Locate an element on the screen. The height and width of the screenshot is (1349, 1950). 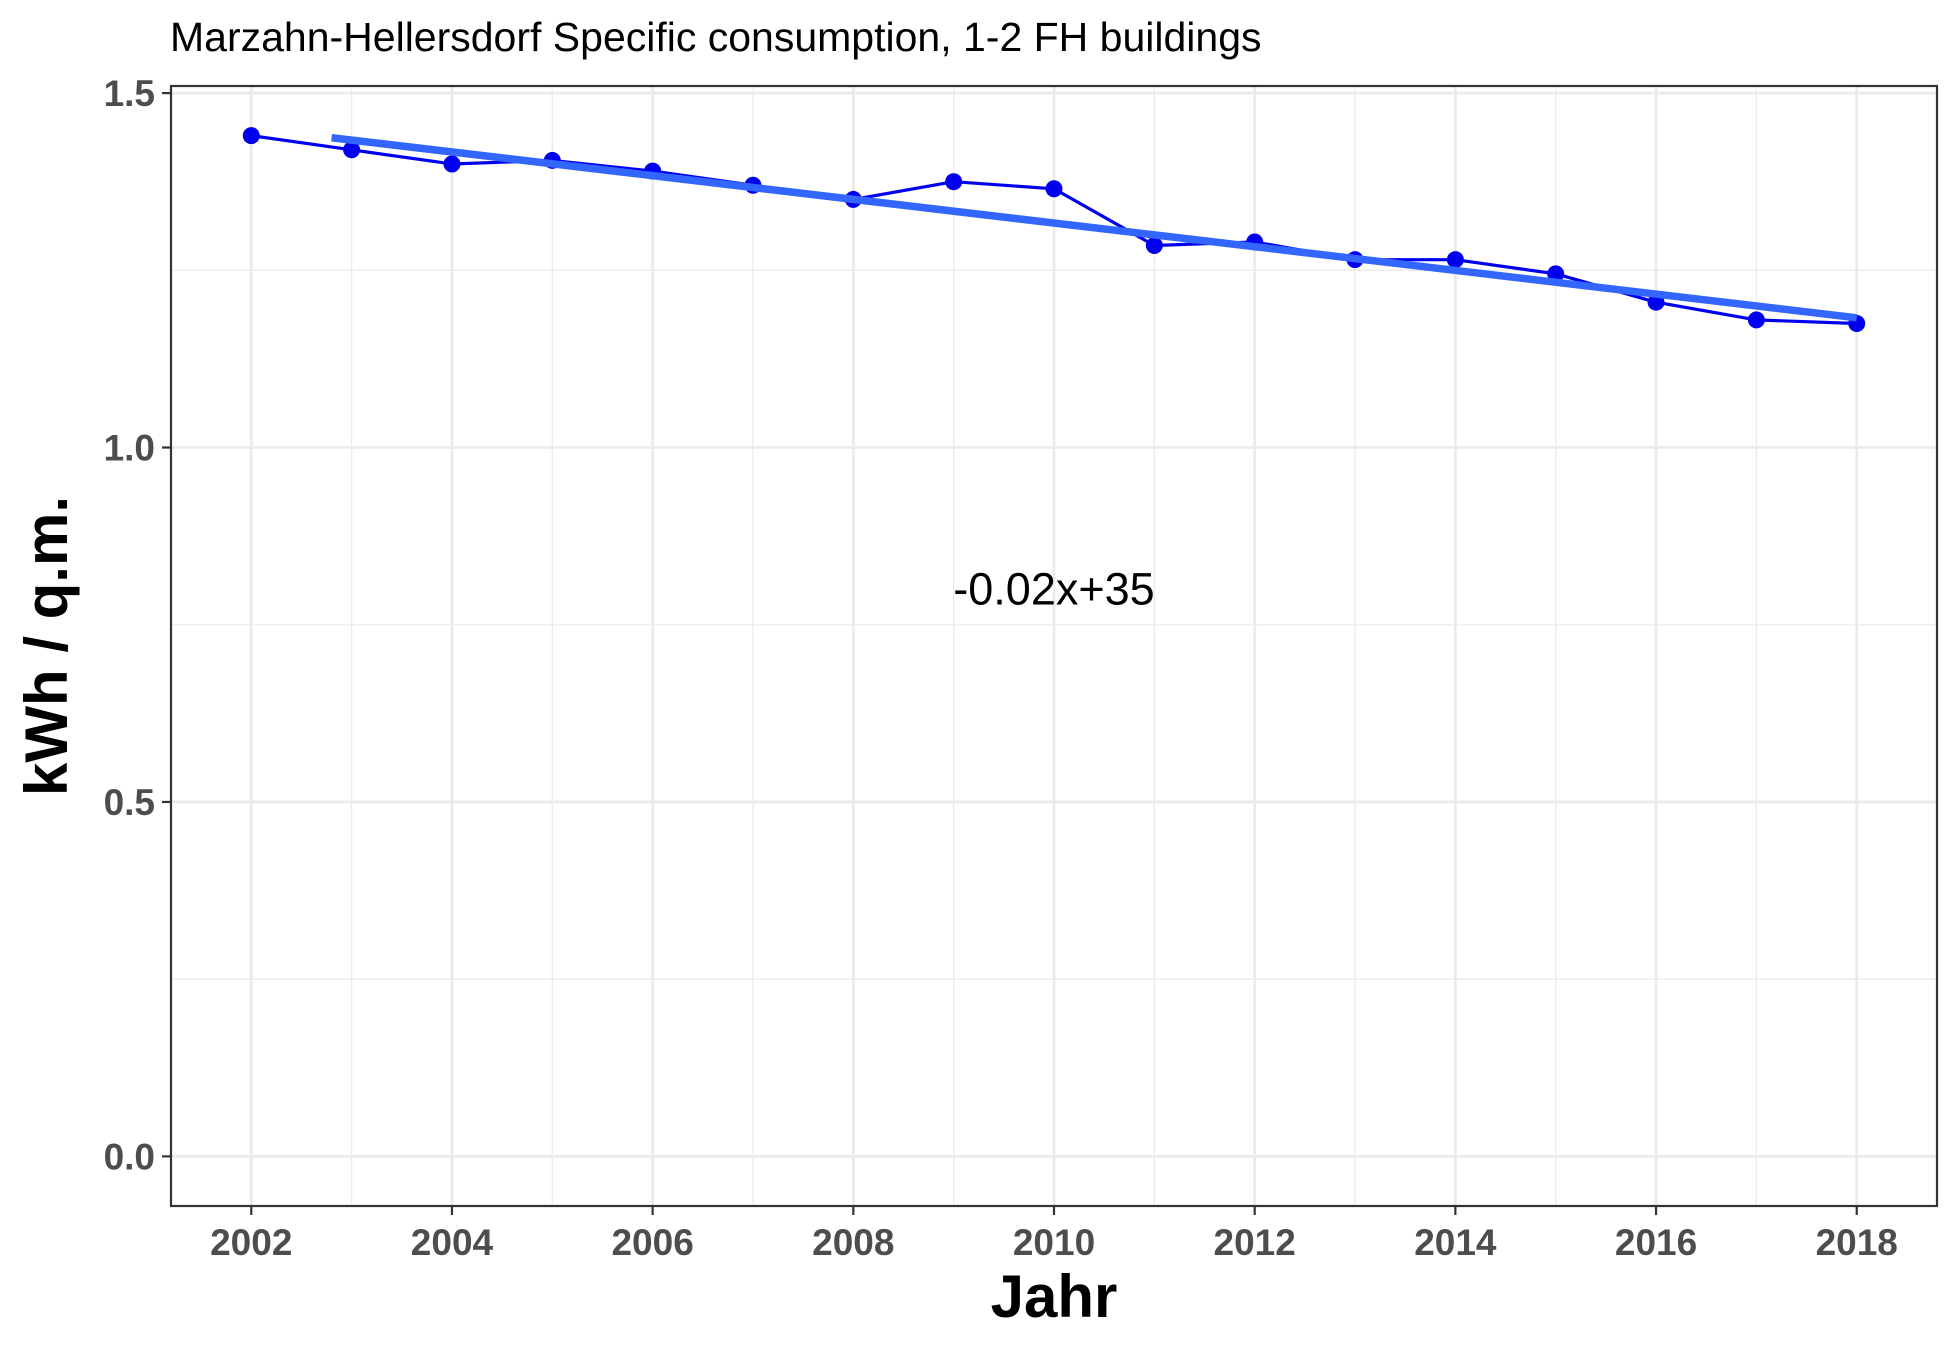
x-axis-ticks: 2002 2004 2006 2008 2010 2012 2014 2016 2018 is located at coordinates (1054, 1234).